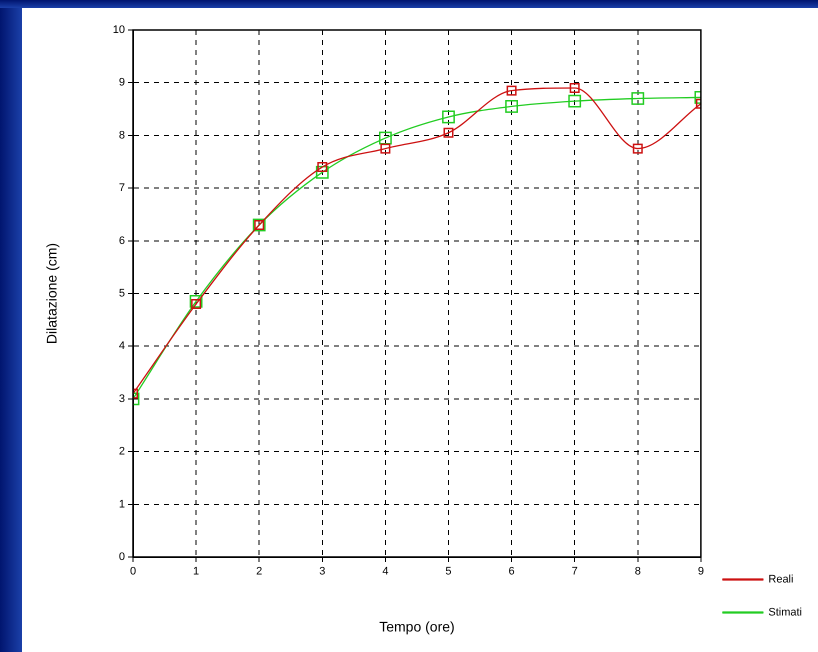  Describe the element at coordinates (121, 240) in the screenshot. I see `y-tick-label: 6` at that location.